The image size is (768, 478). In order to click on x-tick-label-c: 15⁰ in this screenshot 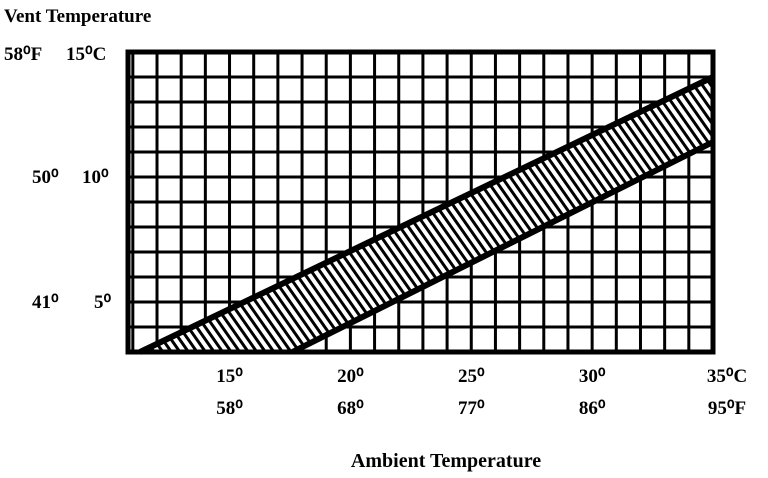, I will do `click(229, 376)`.